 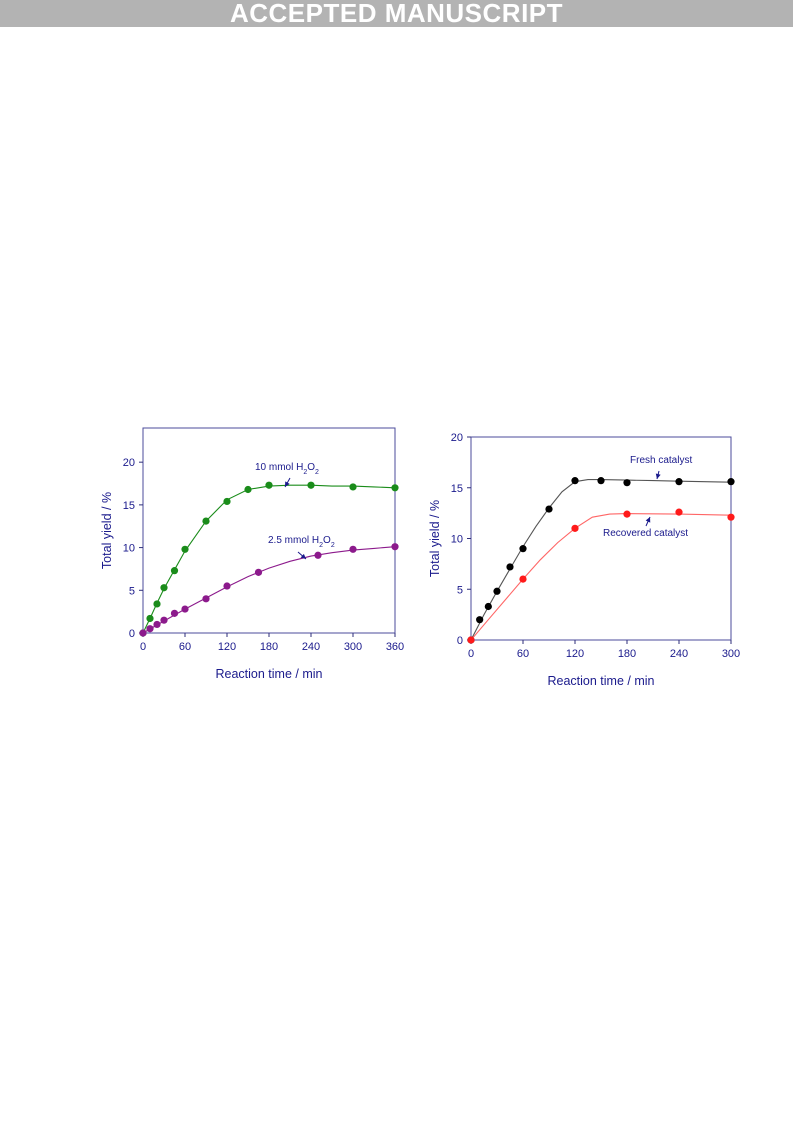 I want to click on x-tick-label: 360, so click(x=395, y=647).